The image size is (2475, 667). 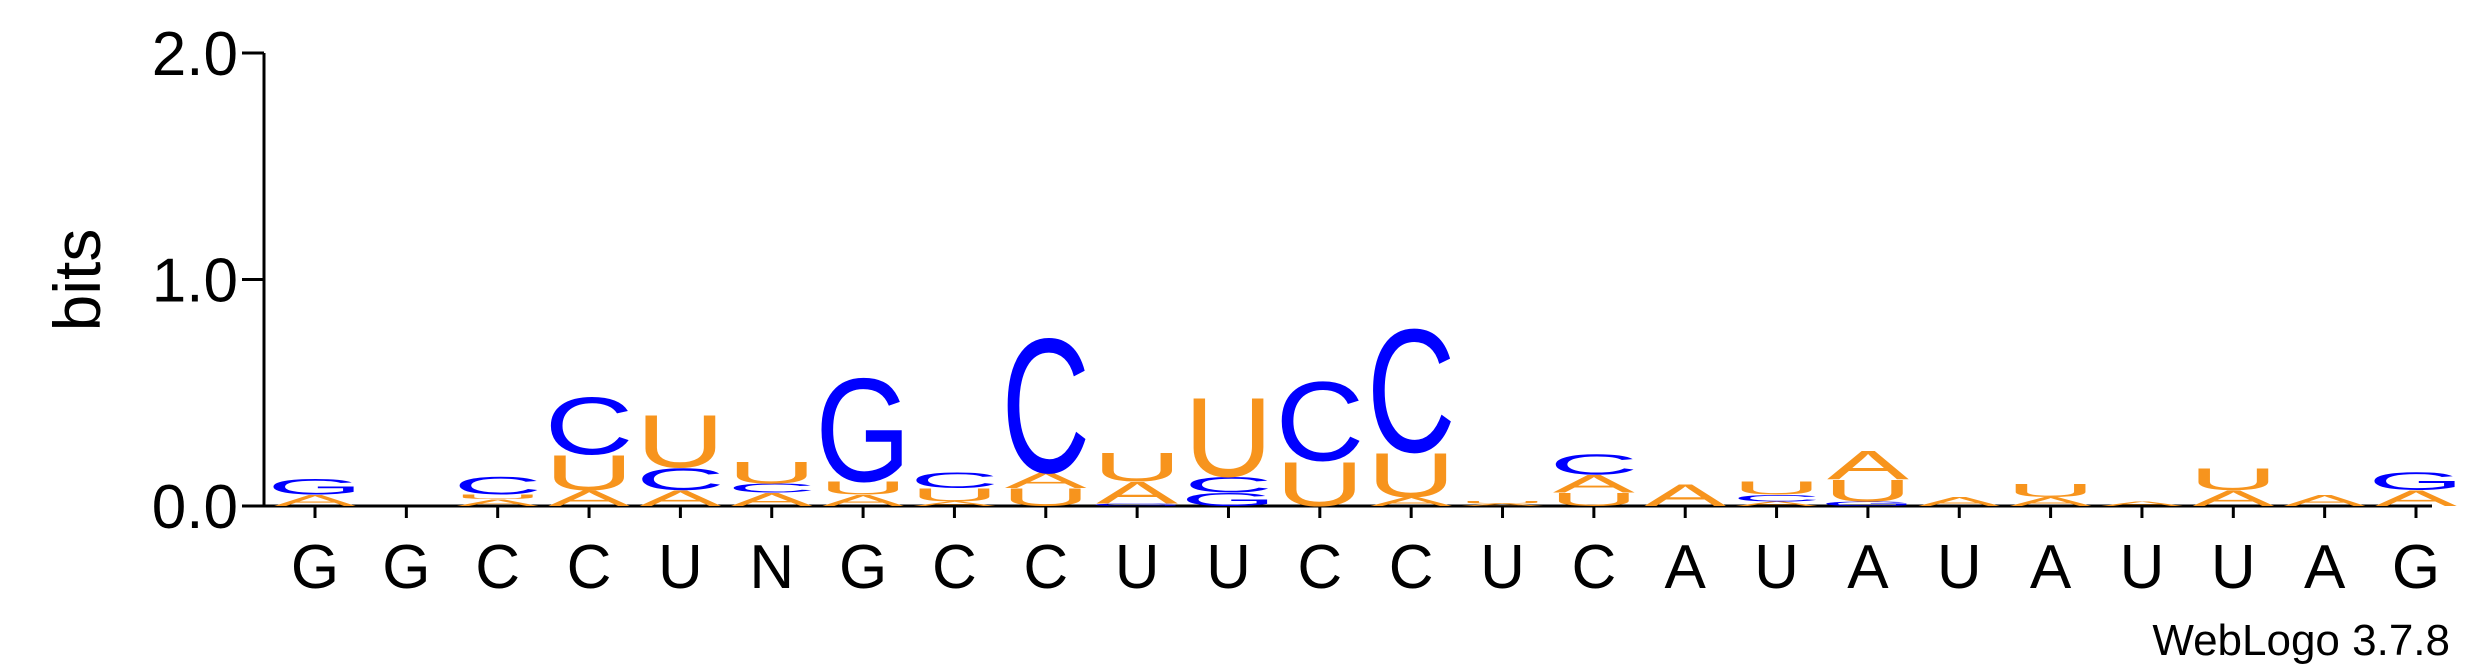 What do you see at coordinates (195, 507) in the screenshot?
I see `y-tick-label: 0.0` at bounding box center [195, 507].